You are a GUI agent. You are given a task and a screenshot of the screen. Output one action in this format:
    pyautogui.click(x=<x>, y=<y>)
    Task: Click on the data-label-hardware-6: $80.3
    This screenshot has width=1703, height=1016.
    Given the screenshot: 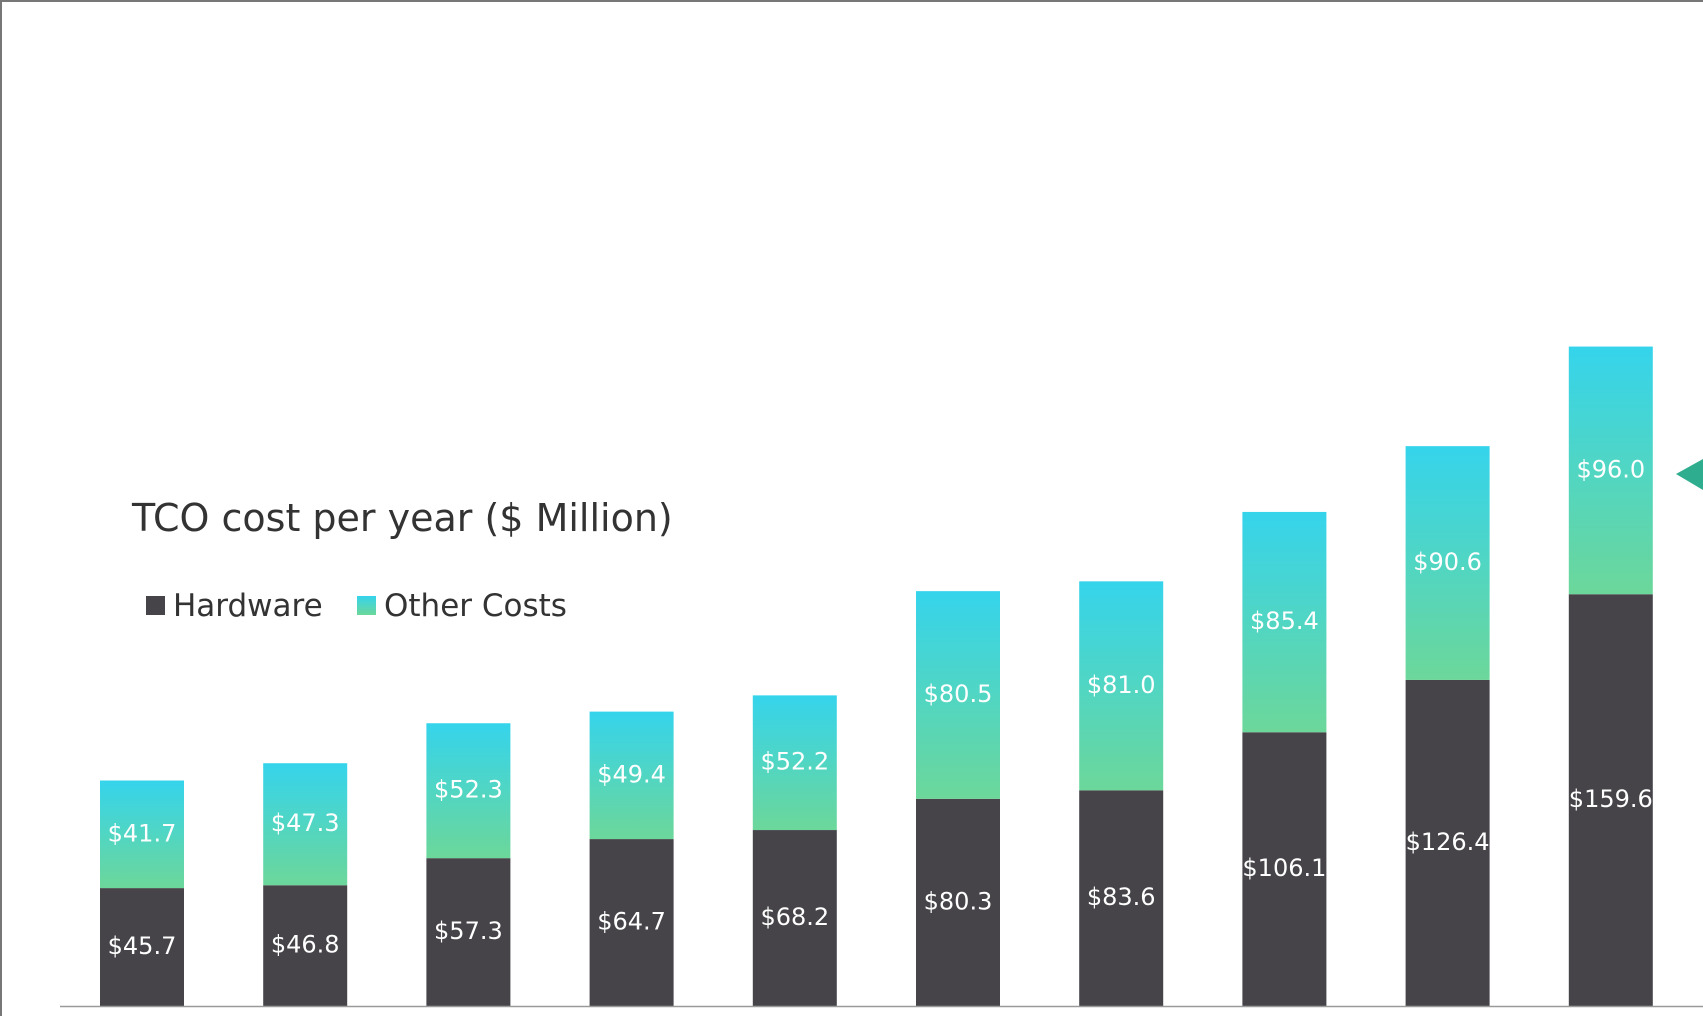 What is the action you would take?
    pyautogui.click(x=958, y=901)
    